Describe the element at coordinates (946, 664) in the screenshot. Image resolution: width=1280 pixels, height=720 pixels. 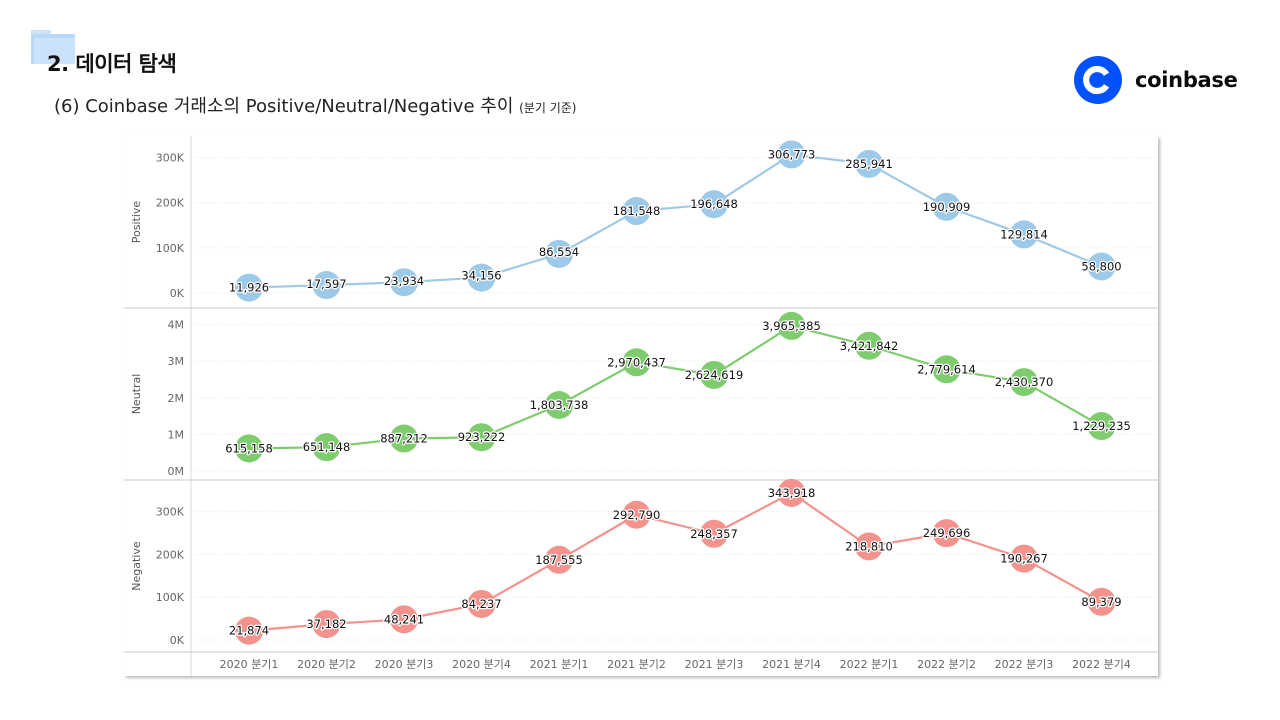
I see `x-tick-label: 2022 분기2` at that location.